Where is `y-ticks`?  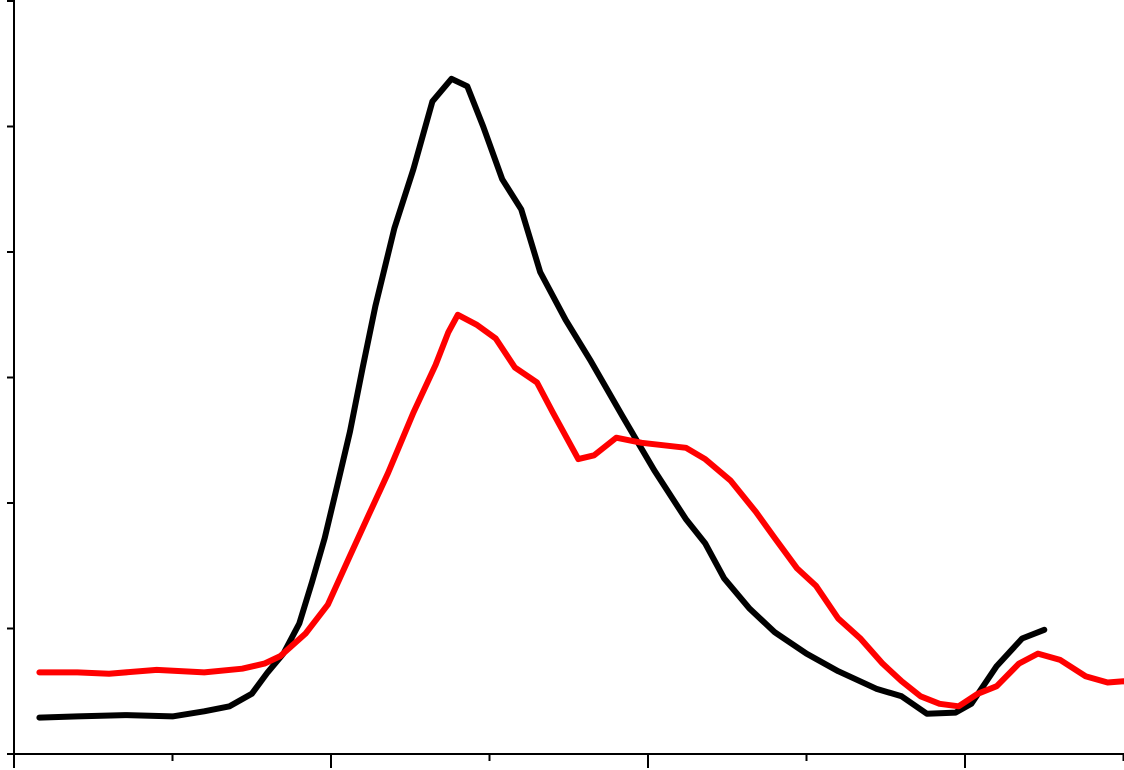
y-ticks is located at coordinates (10, 377).